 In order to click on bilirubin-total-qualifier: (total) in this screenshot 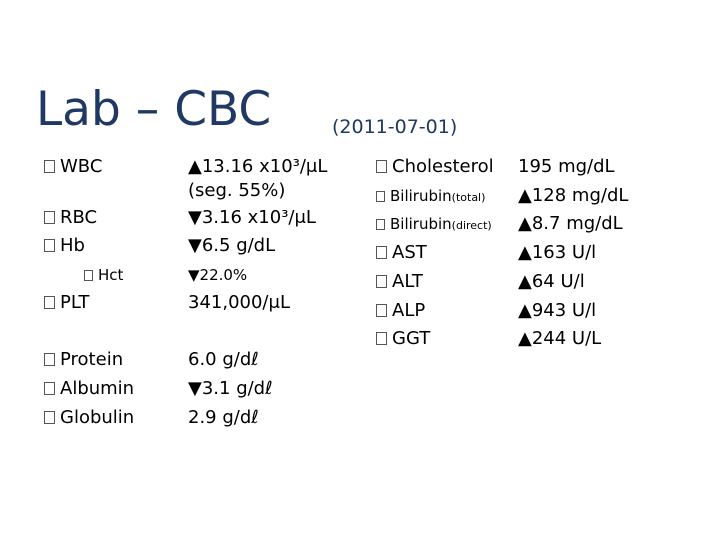, I will do `click(468, 197)`.